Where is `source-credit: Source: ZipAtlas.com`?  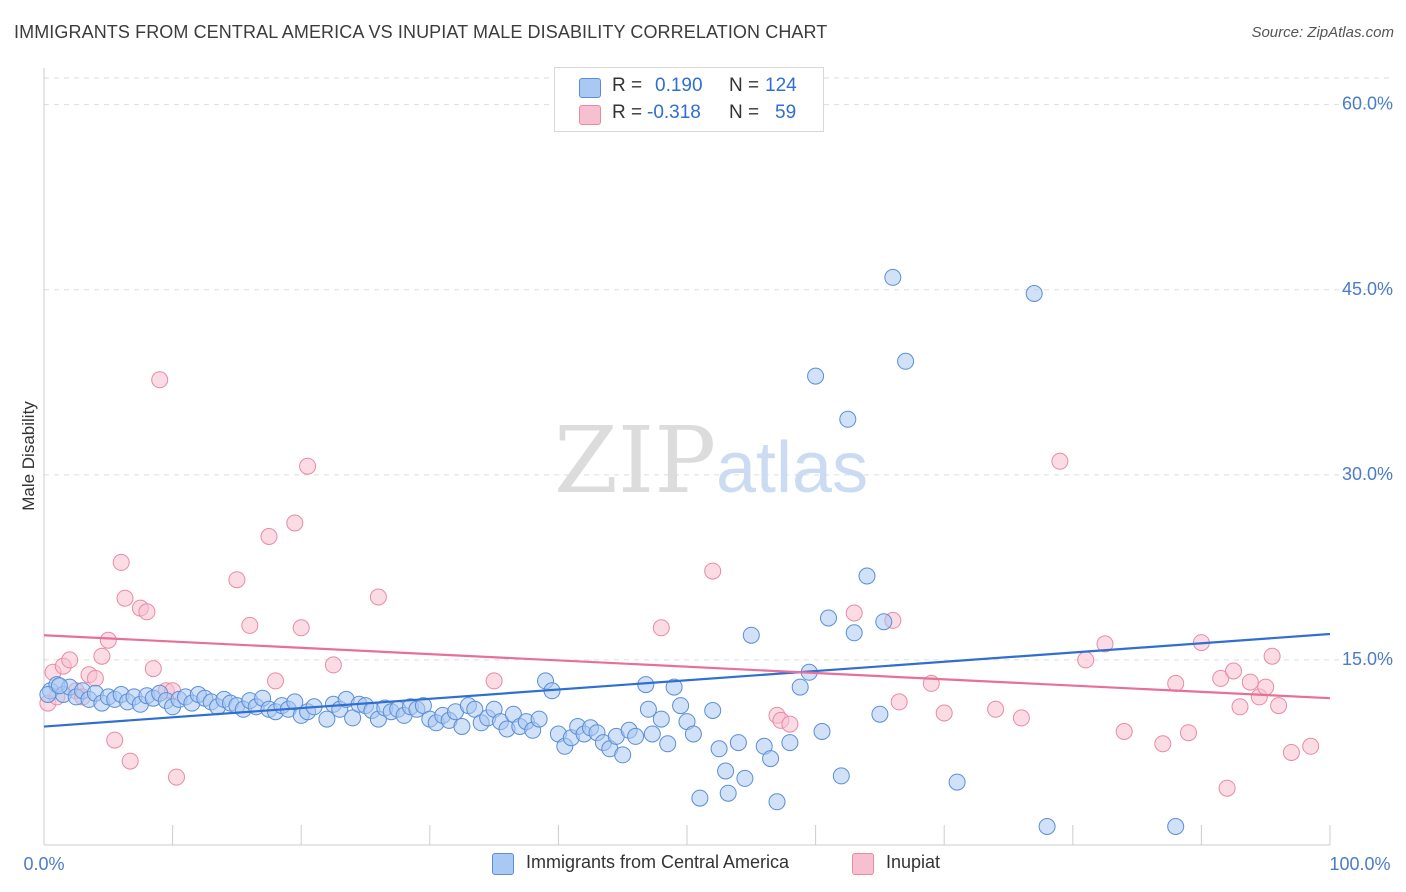 source-credit: Source: ZipAtlas.com is located at coordinates (1322, 32).